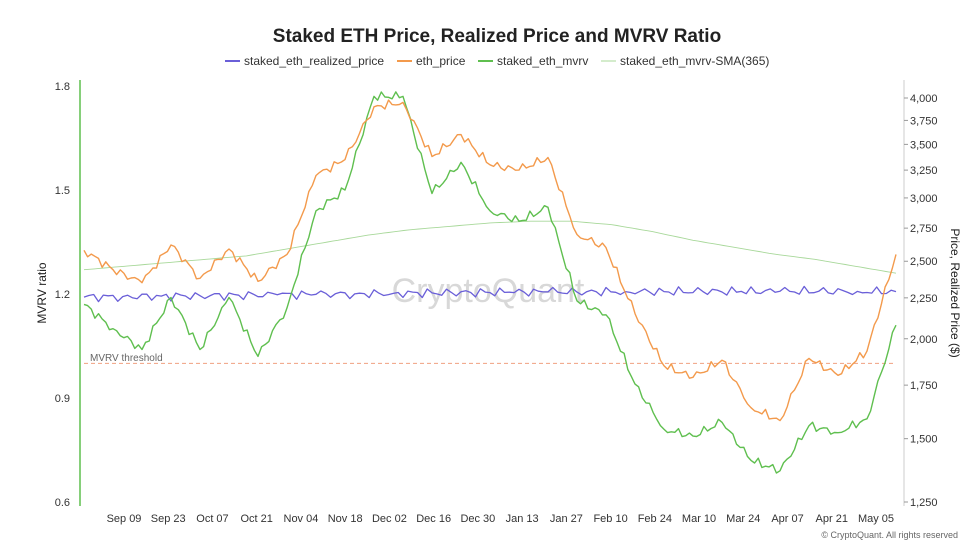  Describe the element at coordinates (212, 519) in the screenshot. I see `x-tick-label: Oct 07` at that location.